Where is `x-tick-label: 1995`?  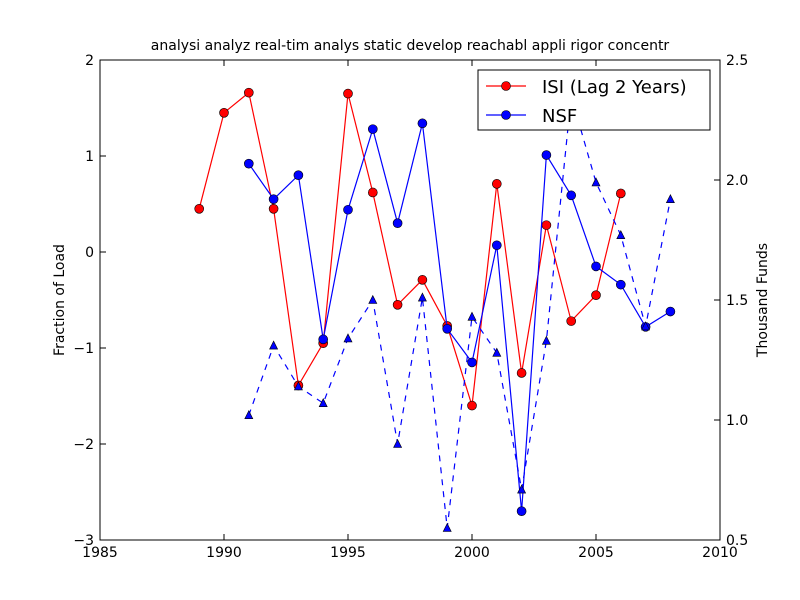
x-tick-label: 1995 is located at coordinates (348, 553).